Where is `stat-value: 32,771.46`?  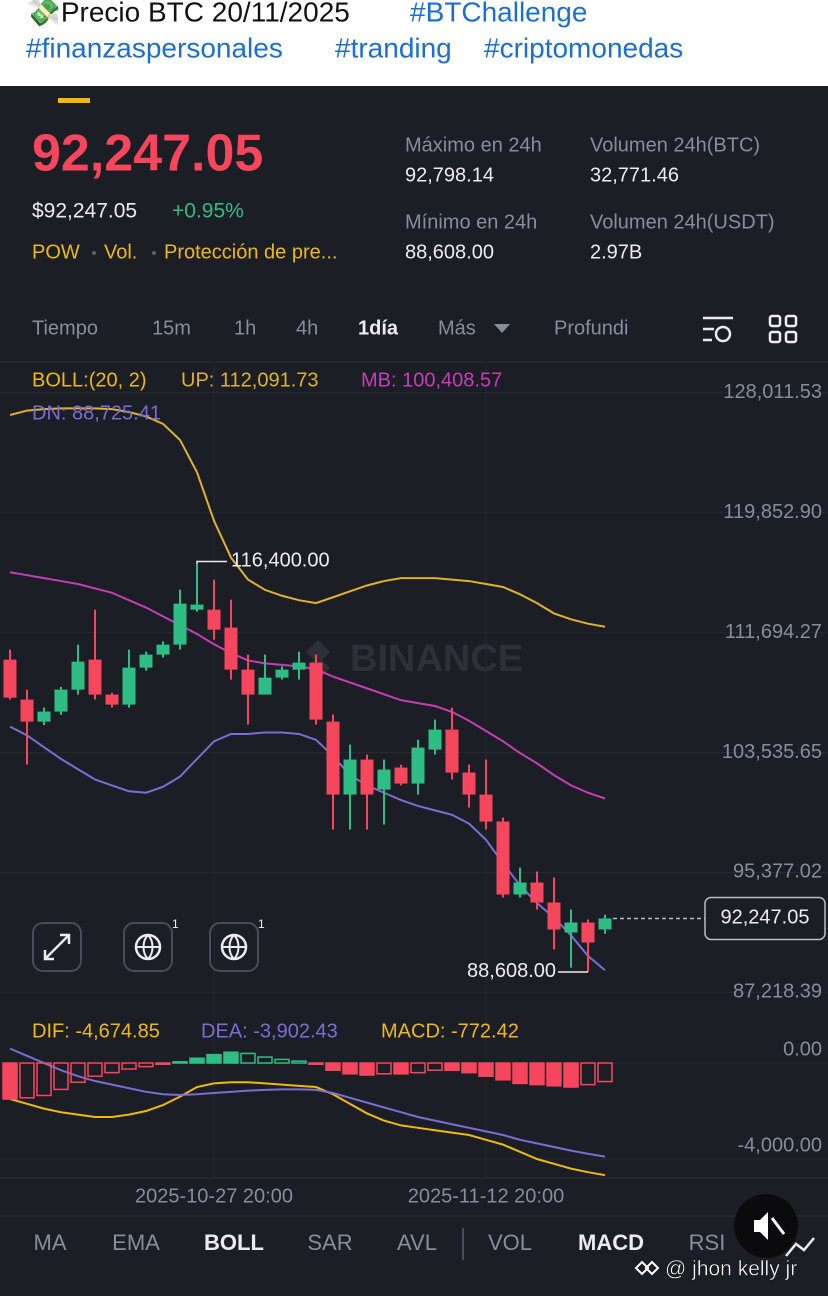 stat-value: 32,771.46 is located at coordinates (634, 175).